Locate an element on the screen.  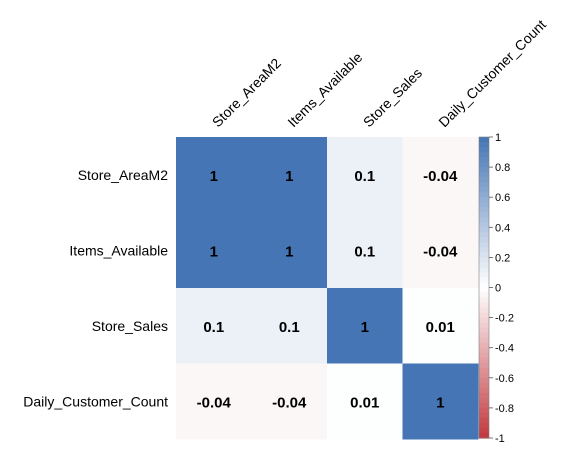
column-label-2: Store_Sales is located at coordinates (392, 97).